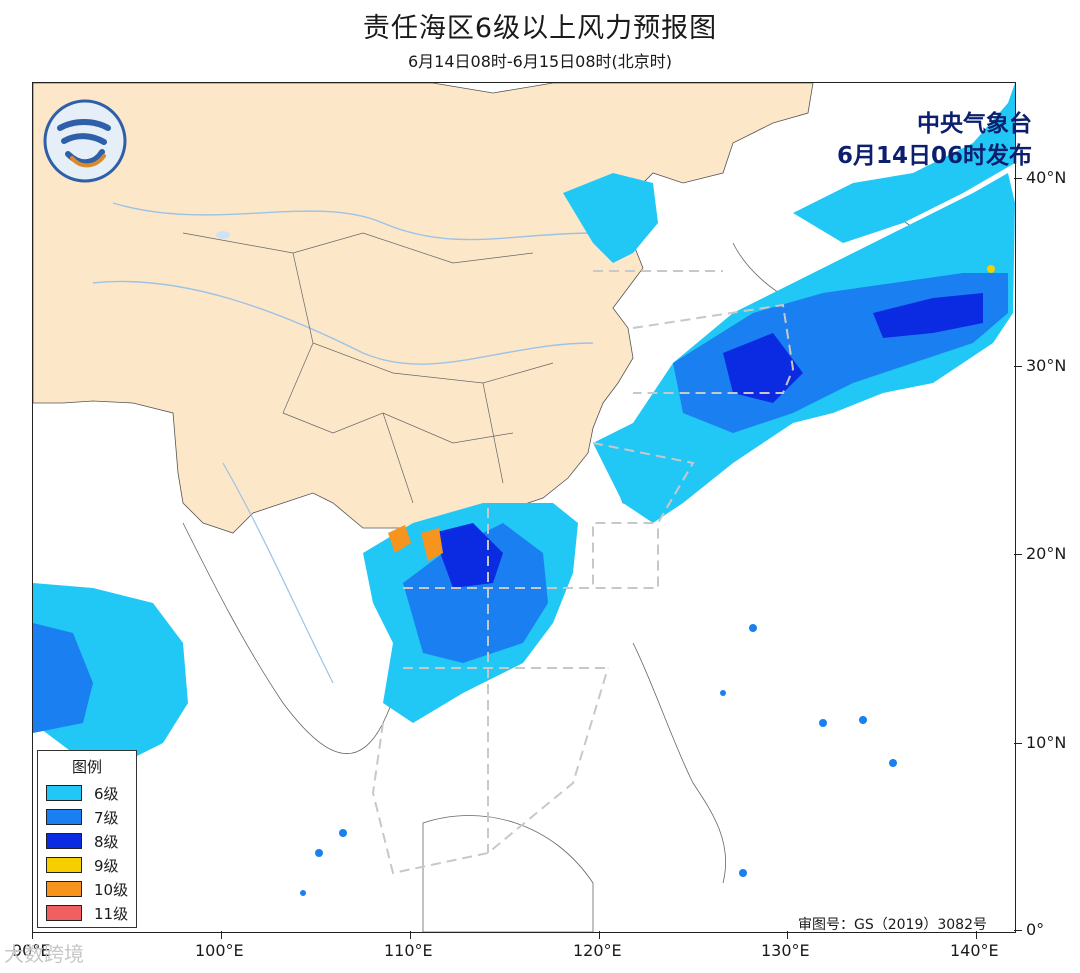 The height and width of the screenshot is (973, 1080). Describe the element at coordinates (1046, 553) in the screenshot. I see `lat-label-20: 20°N` at that location.